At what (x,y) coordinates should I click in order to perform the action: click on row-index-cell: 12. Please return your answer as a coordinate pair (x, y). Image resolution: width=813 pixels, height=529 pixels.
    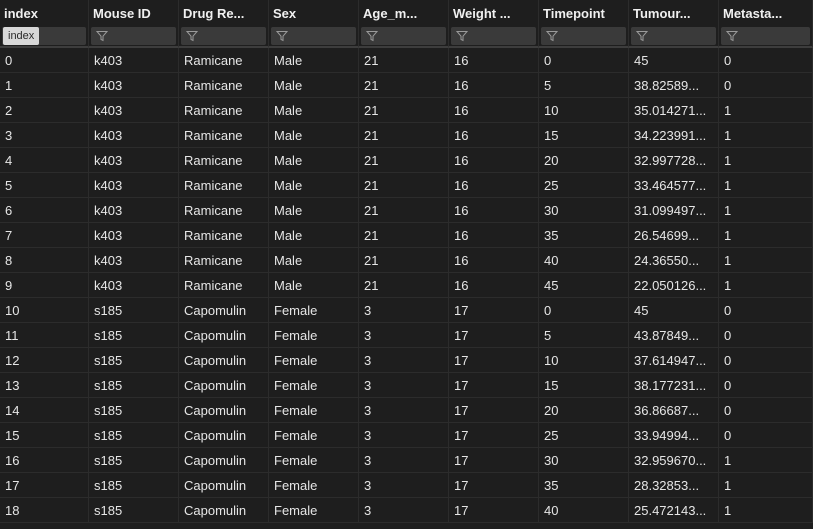
    Looking at the image, I should click on (44, 360).